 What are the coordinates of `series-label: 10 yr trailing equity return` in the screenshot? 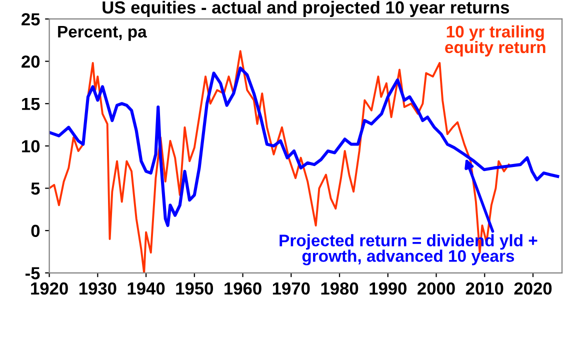 It's located at (495, 40).